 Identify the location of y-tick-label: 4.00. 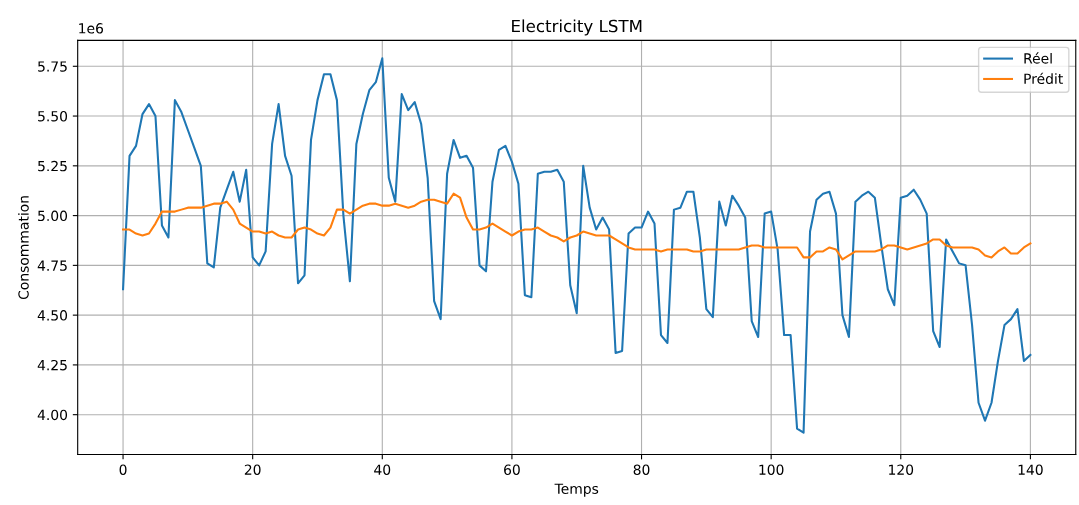
(52, 415).